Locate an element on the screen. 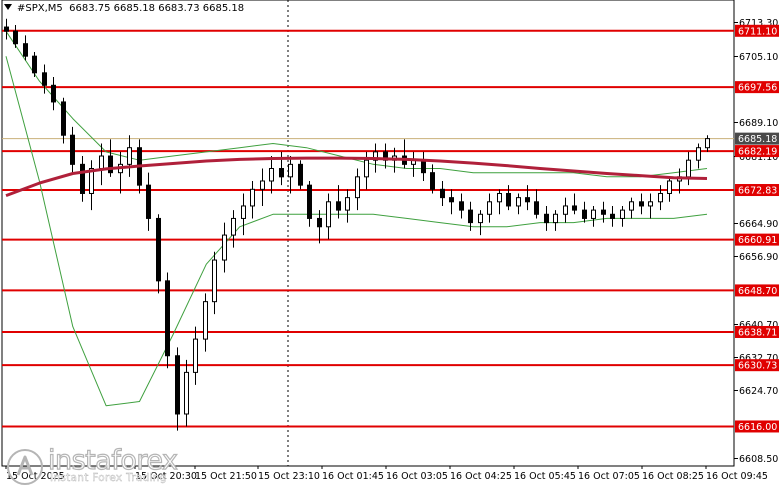 This screenshot has width=781, height=489. current-price-tag is located at coordinates (757, 138).